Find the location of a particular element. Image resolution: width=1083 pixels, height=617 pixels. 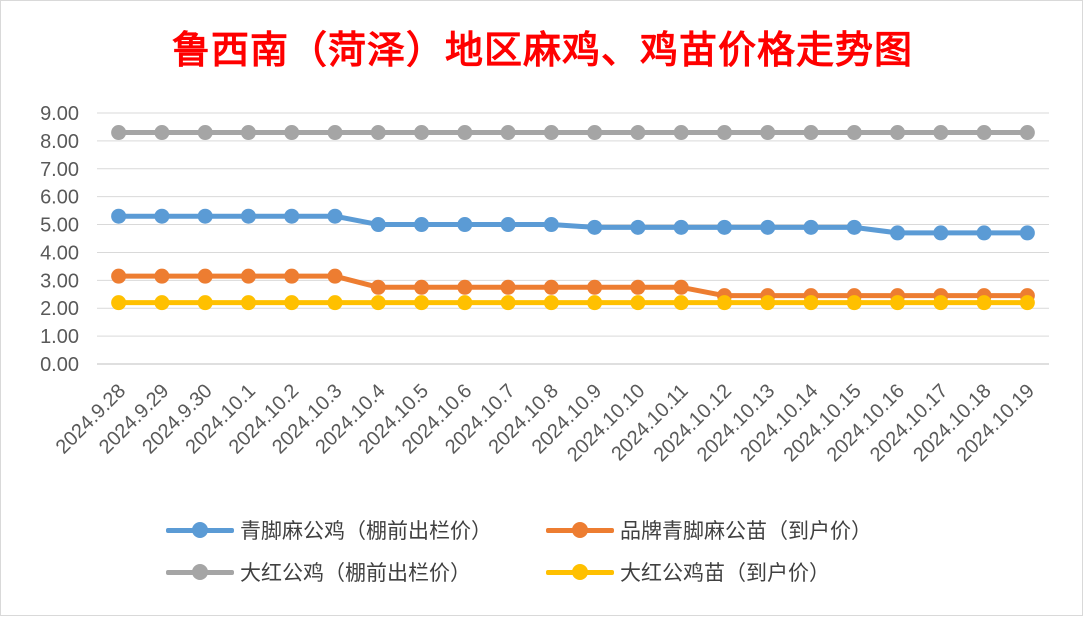

legend-item-1: 青脚麻公鸡（棚前出栏价） is located at coordinates (329, 530).